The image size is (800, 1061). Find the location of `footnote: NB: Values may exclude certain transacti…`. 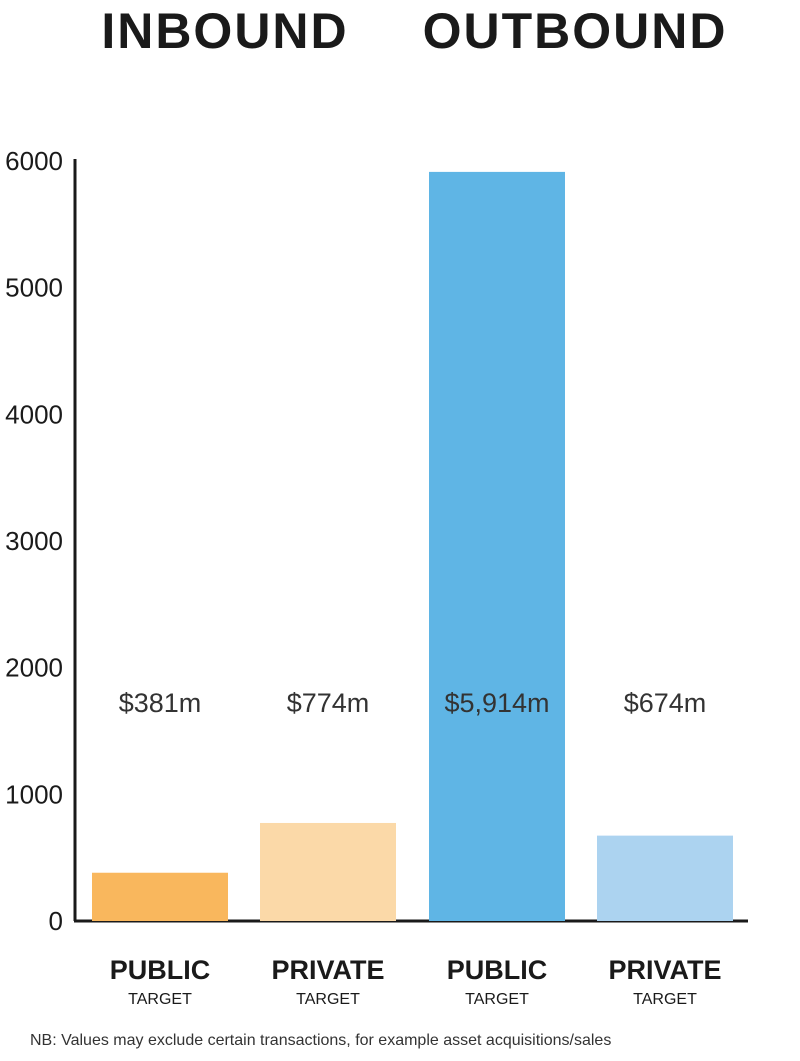

footnote: NB: Values may exclude certain transacti… is located at coordinates (321, 1040).